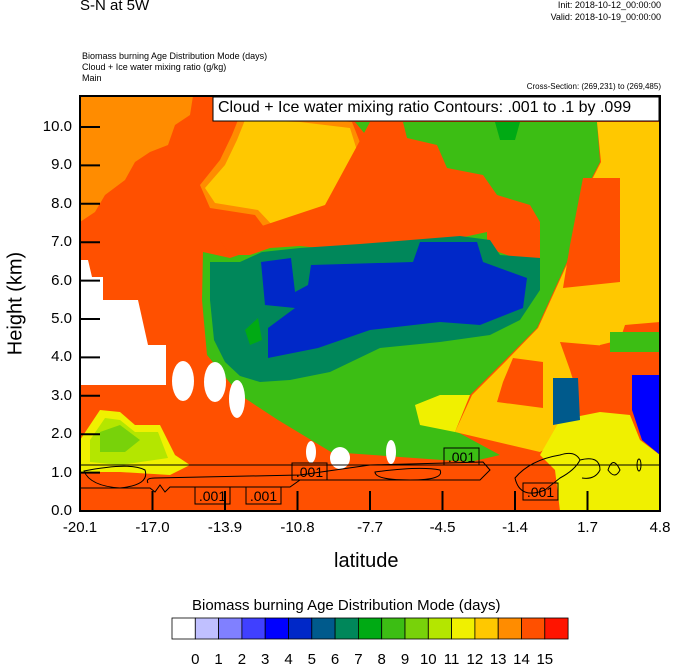 The width and height of the screenshot is (674, 668). What do you see at coordinates (15, 303) in the screenshot?
I see `y-axis-label: Height (km)` at bounding box center [15, 303].